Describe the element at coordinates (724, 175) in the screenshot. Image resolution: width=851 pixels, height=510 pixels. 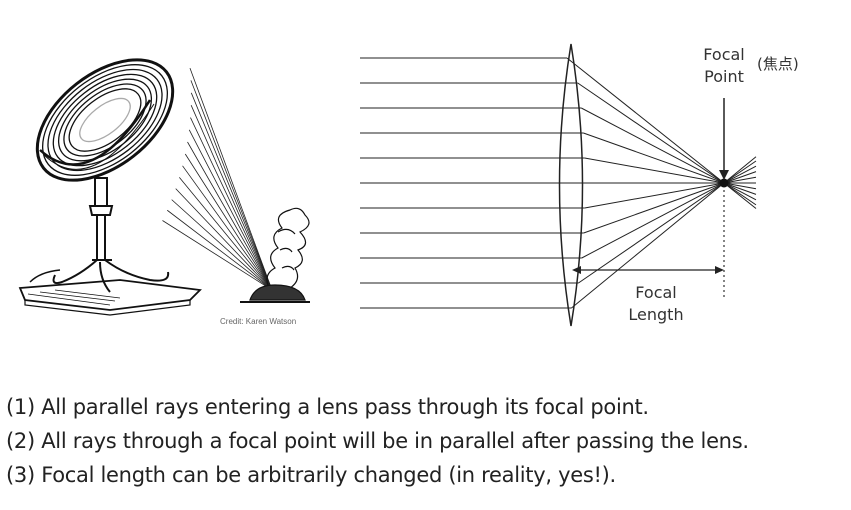
I see `focal-point-arrowhead` at that location.